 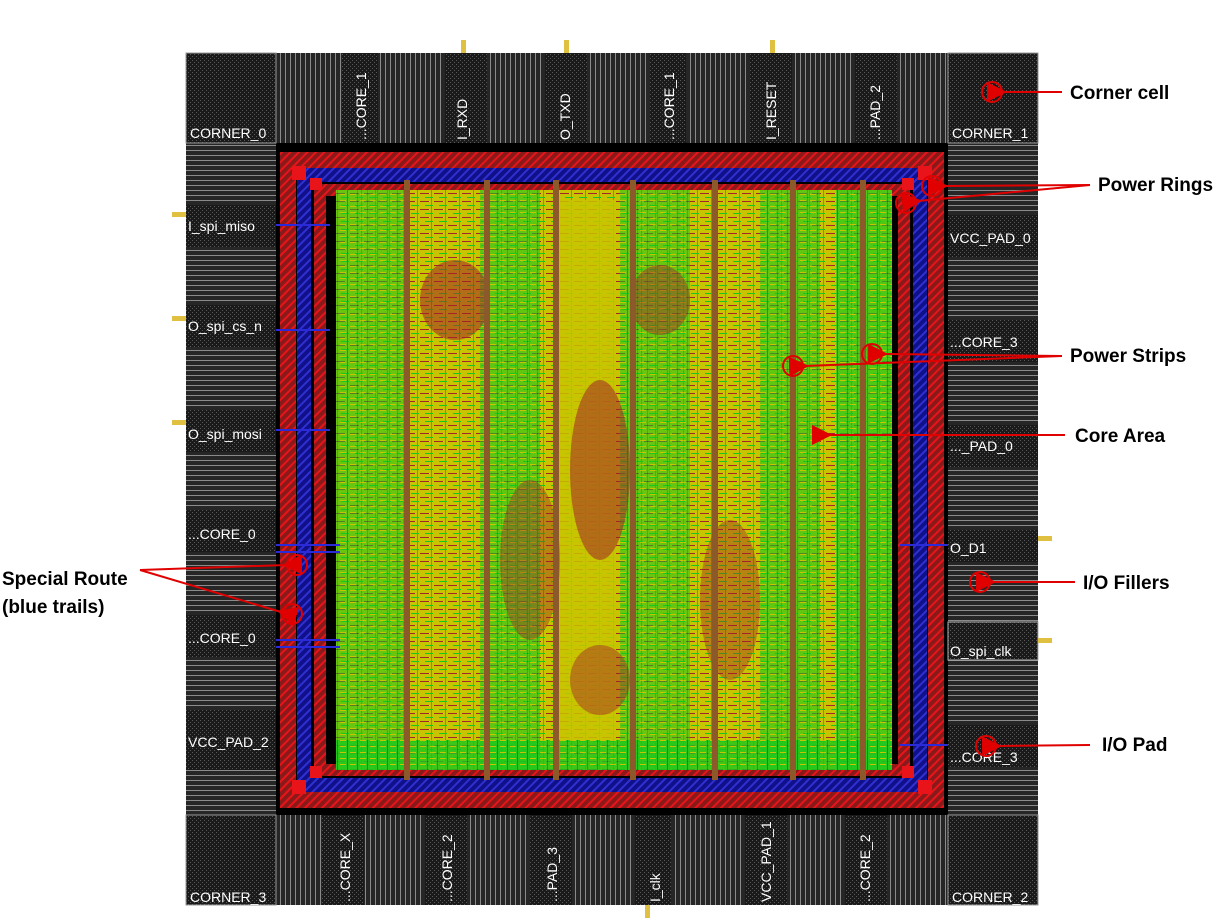 I want to click on corner-label-bottom-left: CORNER_3, so click(x=228, y=897).